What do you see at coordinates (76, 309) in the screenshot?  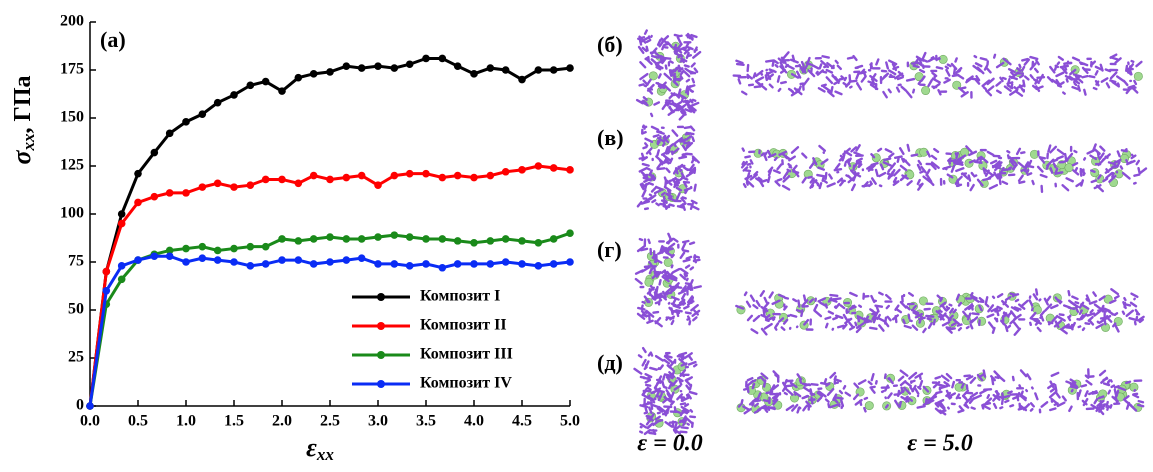 I see `y-tick-label: 50` at bounding box center [76, 309].